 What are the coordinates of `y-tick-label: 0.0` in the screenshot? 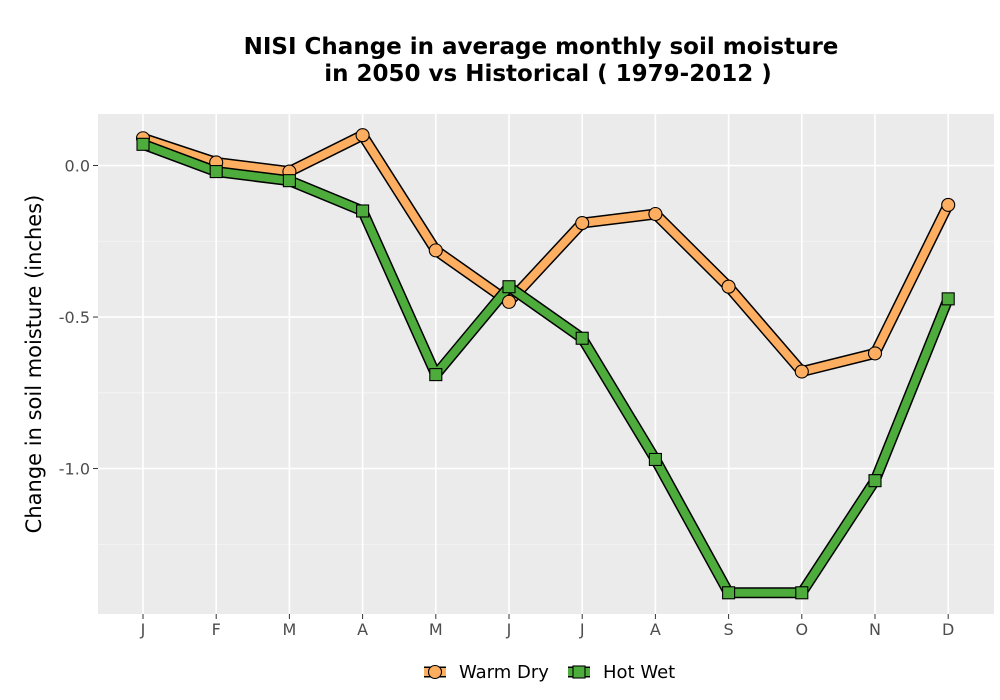 It's located at (77, 166).